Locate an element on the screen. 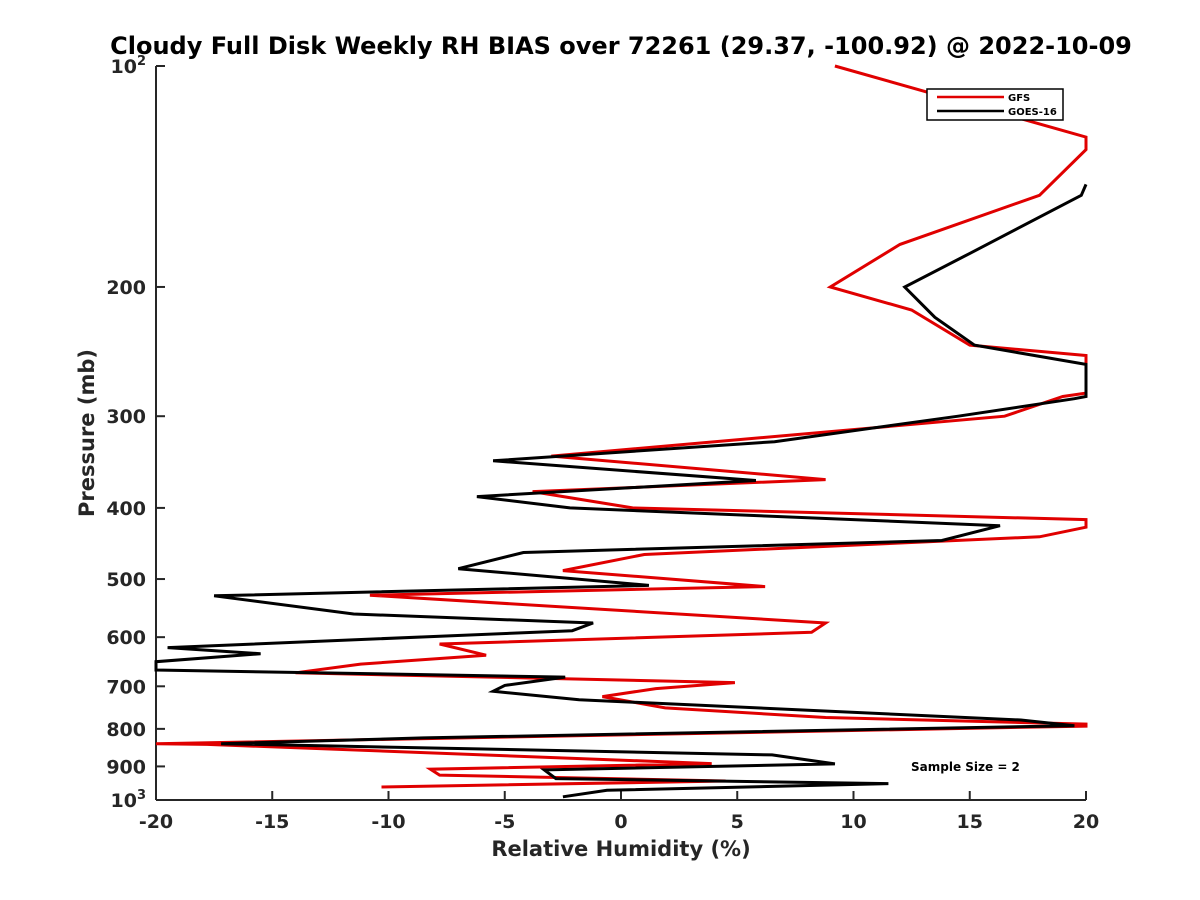  legend-box is located at coordinates (995, 104).